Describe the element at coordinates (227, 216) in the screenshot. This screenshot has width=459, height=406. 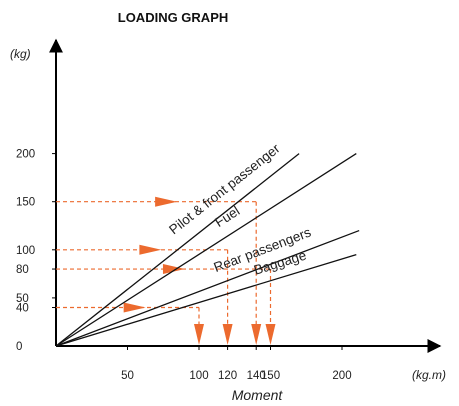
I see `series-label-fuel: Fuel` at that location.